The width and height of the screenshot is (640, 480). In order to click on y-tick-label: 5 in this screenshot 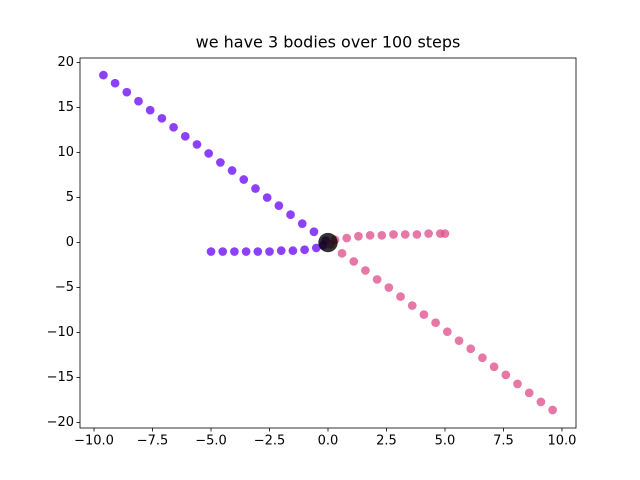, I will do `click(70, 197)`.